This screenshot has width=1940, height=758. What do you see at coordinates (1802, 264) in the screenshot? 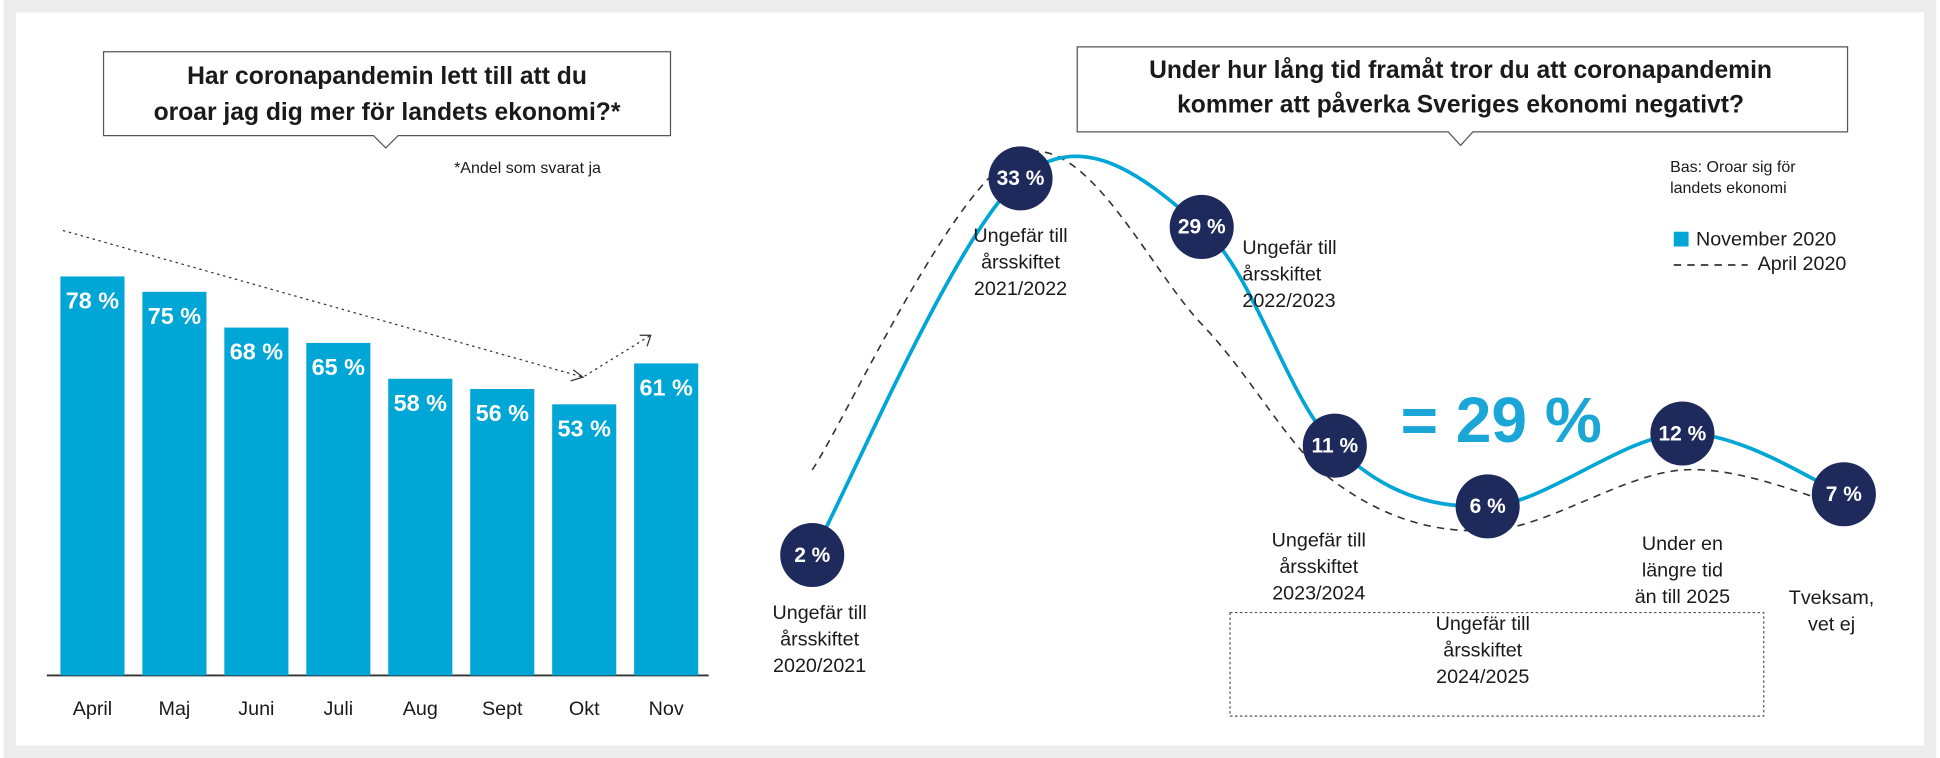
I see `legend-label: April 2020` at bounding box center [1802, 264].